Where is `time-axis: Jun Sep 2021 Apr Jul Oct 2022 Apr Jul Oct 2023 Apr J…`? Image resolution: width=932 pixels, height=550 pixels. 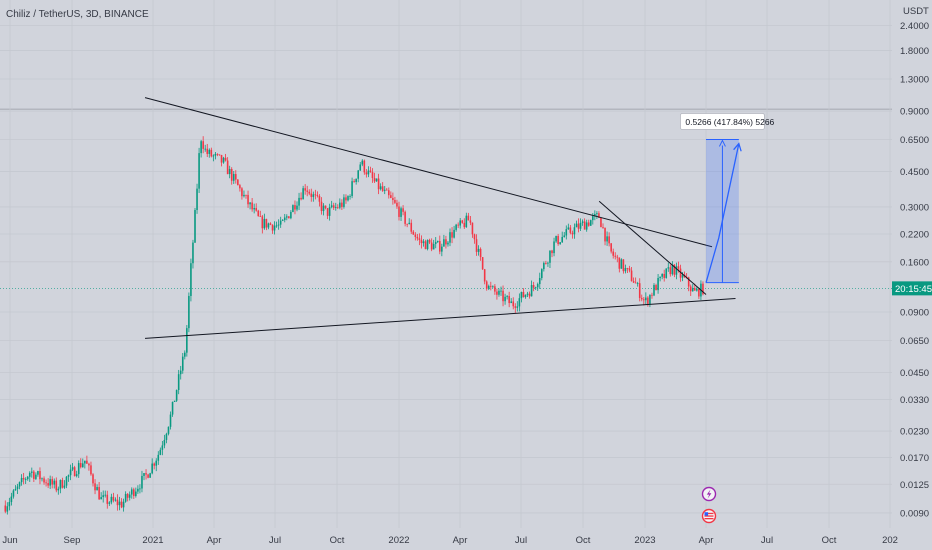
time-axis: Jun Sep 2021 Apr Jul Oct 2022 Apr Jul Oct 2023 Apr J… is located at coordinates (450, 540).